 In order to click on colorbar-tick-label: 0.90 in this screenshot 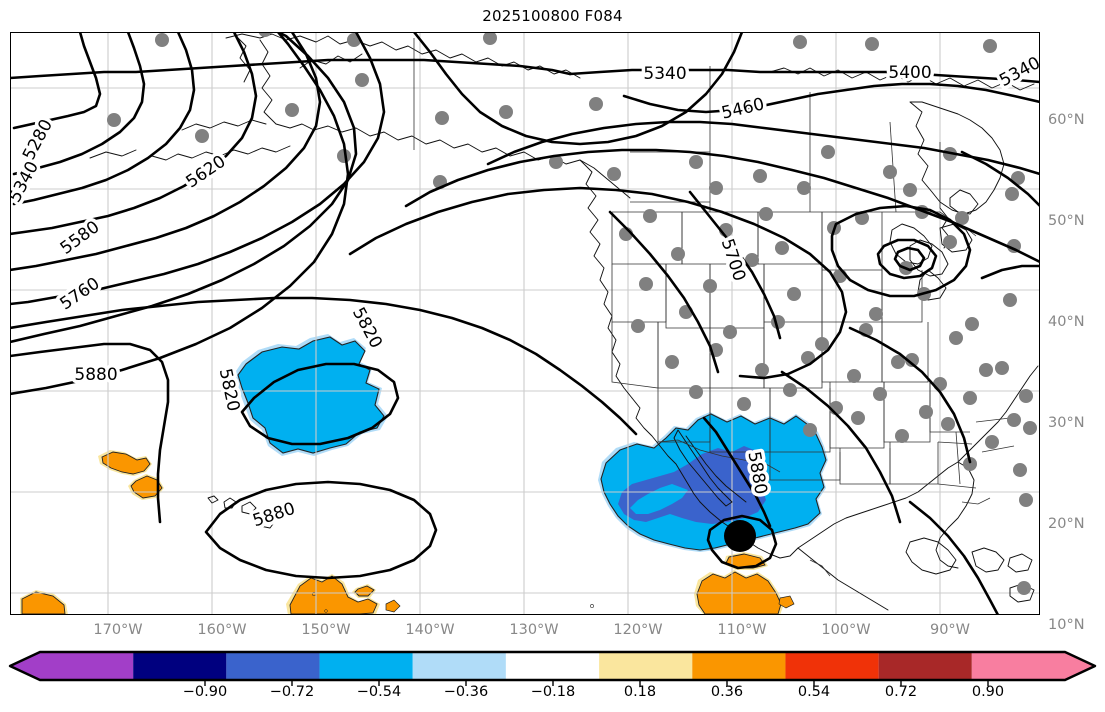, I will do `click(988, 692)`.